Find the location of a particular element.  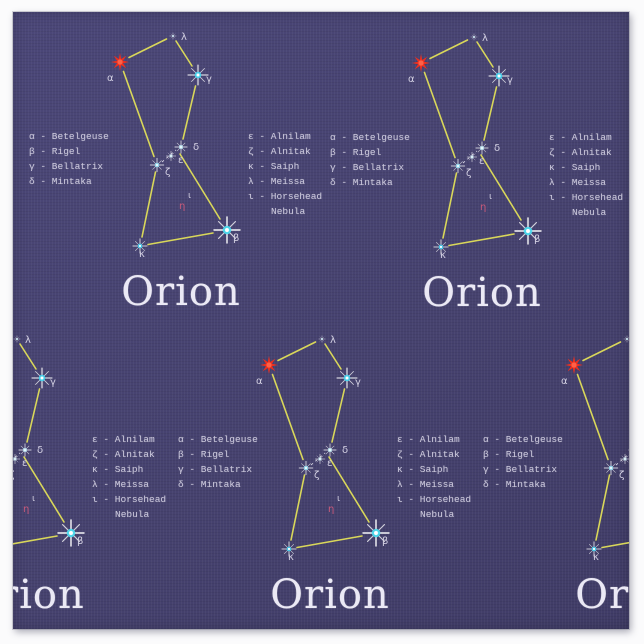

star-meissa is located at coordinates (17, 339).